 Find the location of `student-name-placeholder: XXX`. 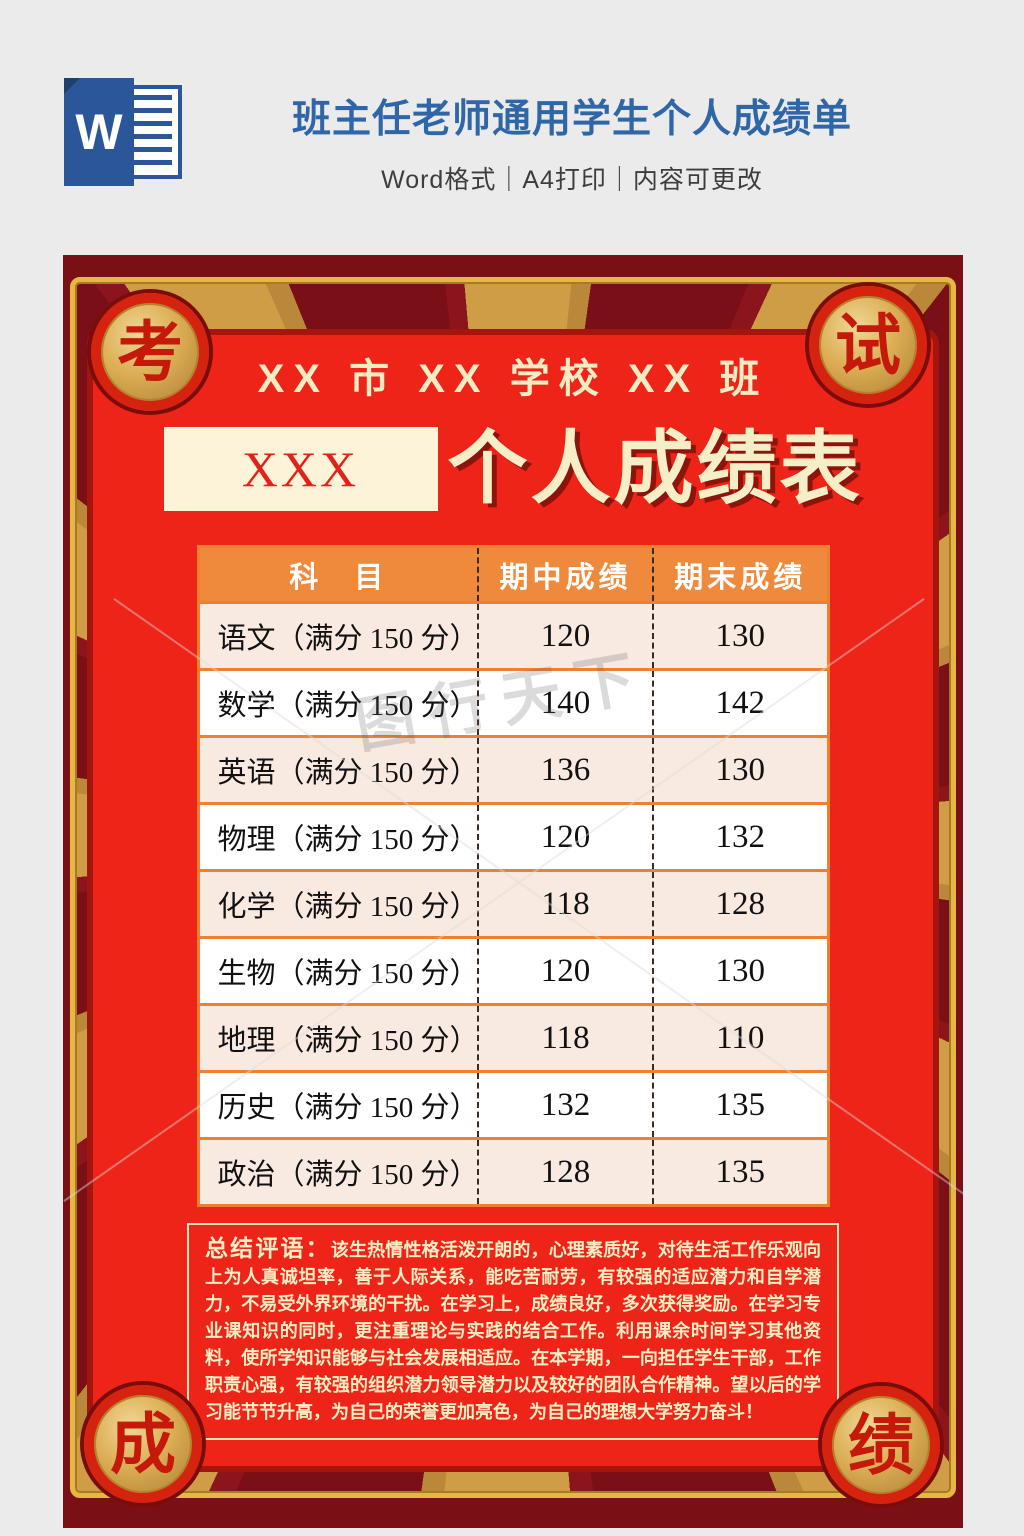

student-name-placeholder: XXX is located at coordinates (300, 469).